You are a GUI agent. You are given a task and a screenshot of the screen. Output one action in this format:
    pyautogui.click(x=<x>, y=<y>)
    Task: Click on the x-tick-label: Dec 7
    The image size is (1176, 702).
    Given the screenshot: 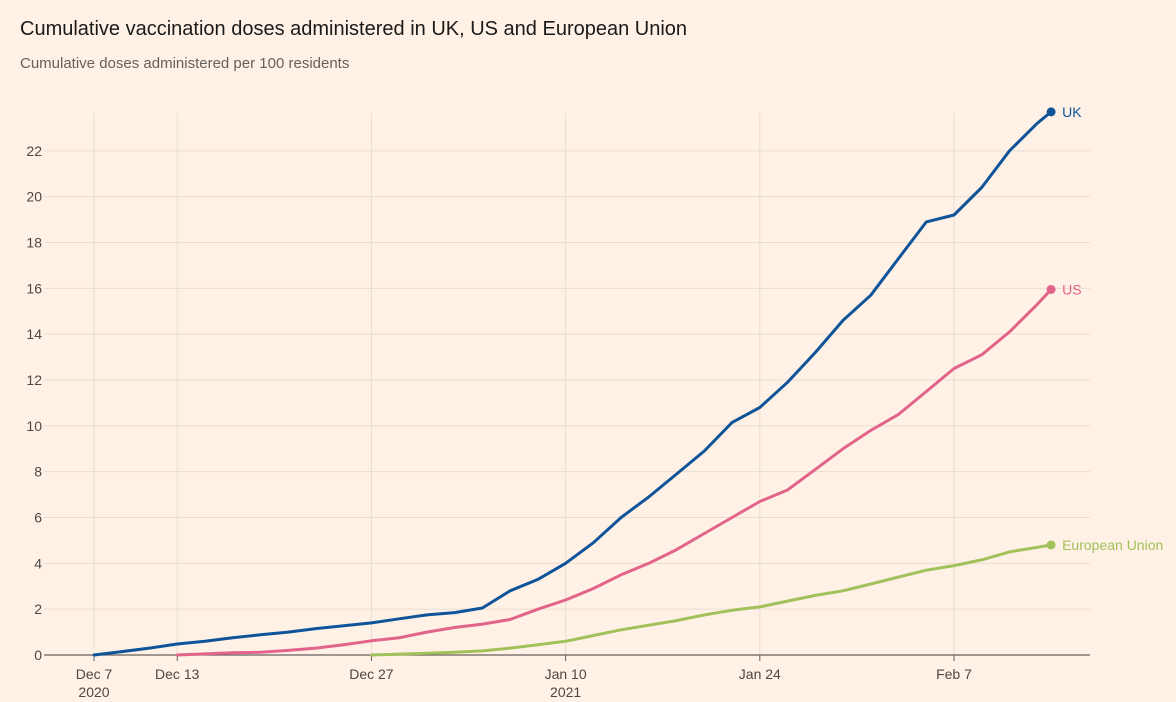 What is the action you would take?
    pyautogui.click(x=94, y=674)
    